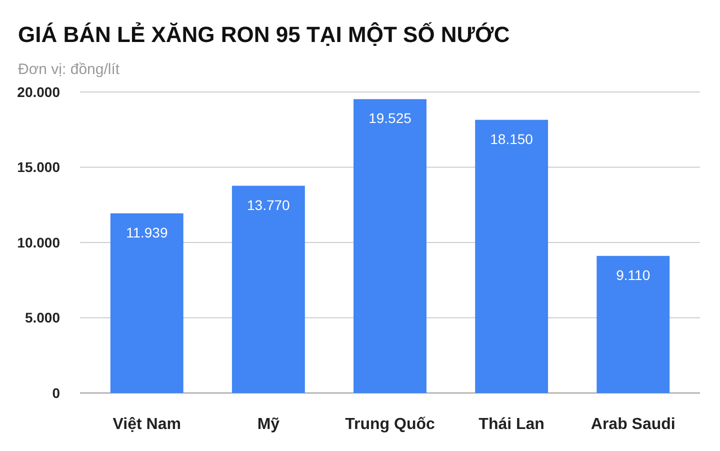 This screenshot has height=451, width=720. I want to click on data-label: 19.525, so click(390, 118).